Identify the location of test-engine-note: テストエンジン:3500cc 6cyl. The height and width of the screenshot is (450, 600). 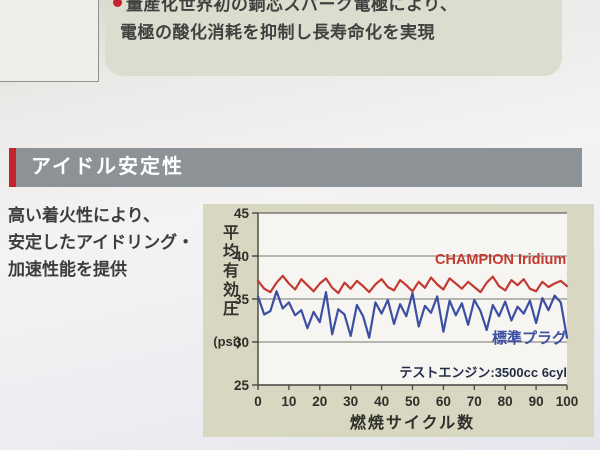
(483, 372).